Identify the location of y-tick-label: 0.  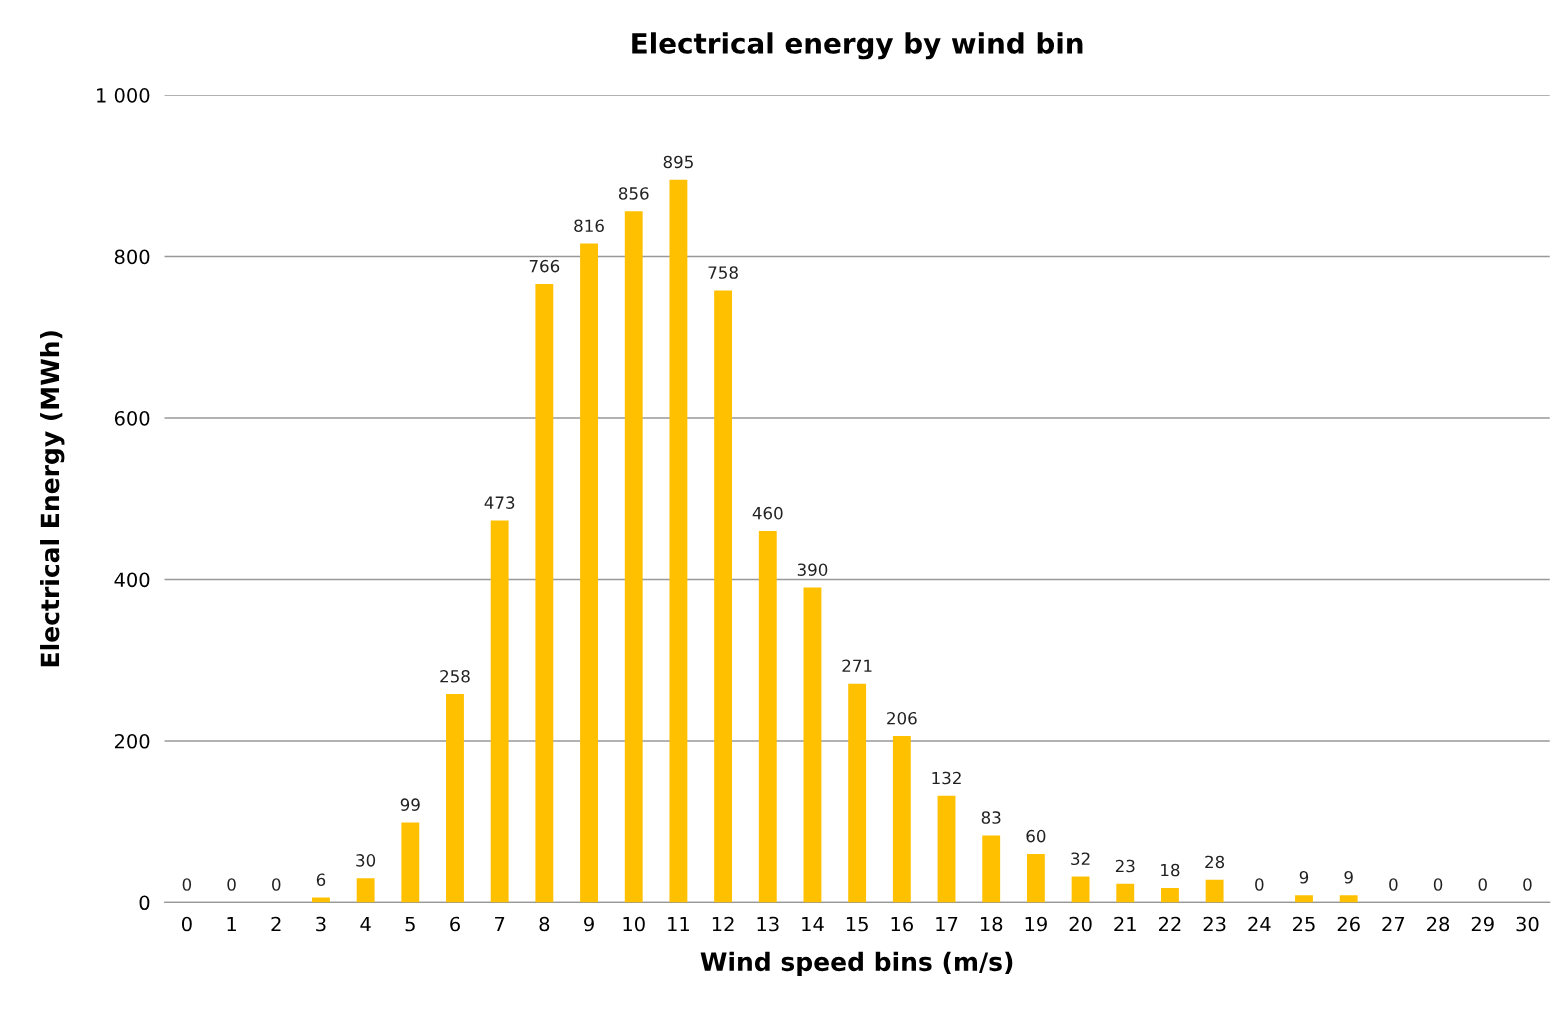
(144, 903).